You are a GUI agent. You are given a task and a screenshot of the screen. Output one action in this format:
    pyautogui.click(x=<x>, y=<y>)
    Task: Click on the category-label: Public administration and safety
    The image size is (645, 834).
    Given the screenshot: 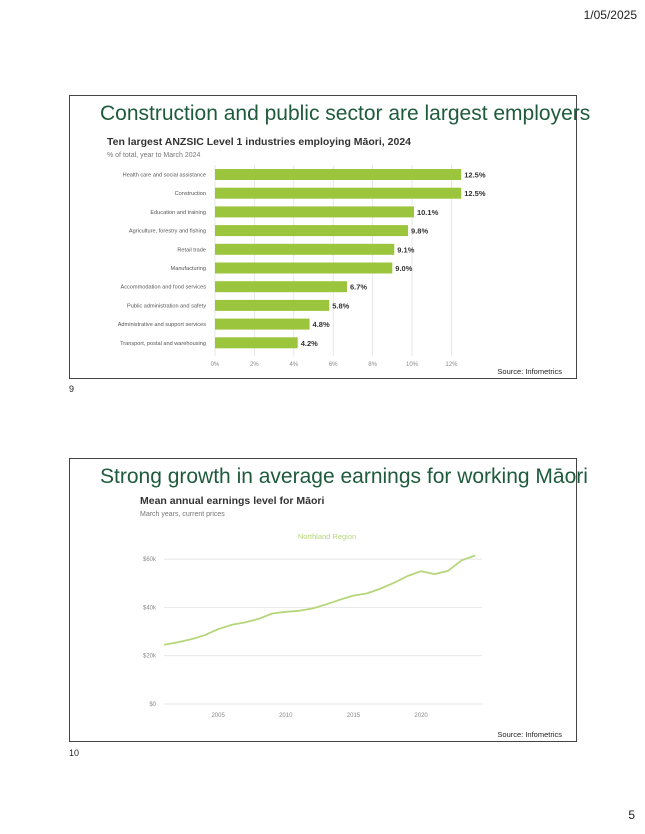 What is the action you would take?
    pyautogui.click(x=166, y=306)
    